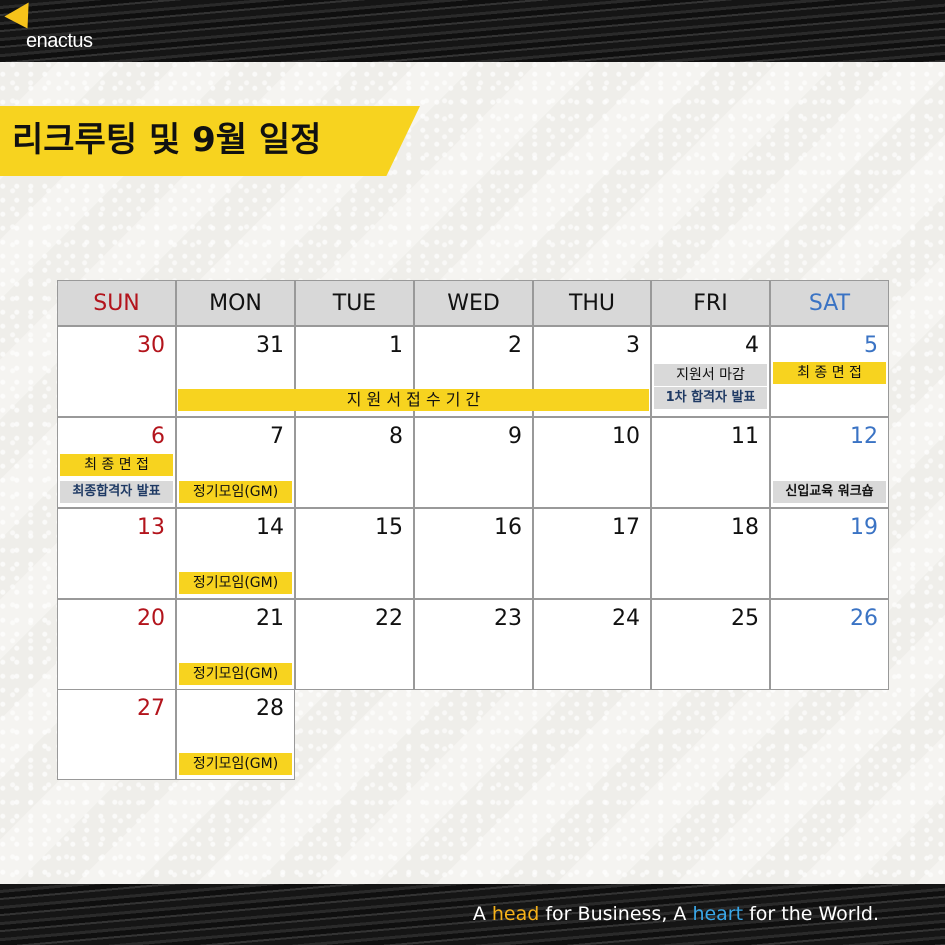 The width and height of the screenshot is (945, 945). Describe the element at coordinates (710, 375) in the screenshot. I see `event-deadline: 지원서 마감` at that location.